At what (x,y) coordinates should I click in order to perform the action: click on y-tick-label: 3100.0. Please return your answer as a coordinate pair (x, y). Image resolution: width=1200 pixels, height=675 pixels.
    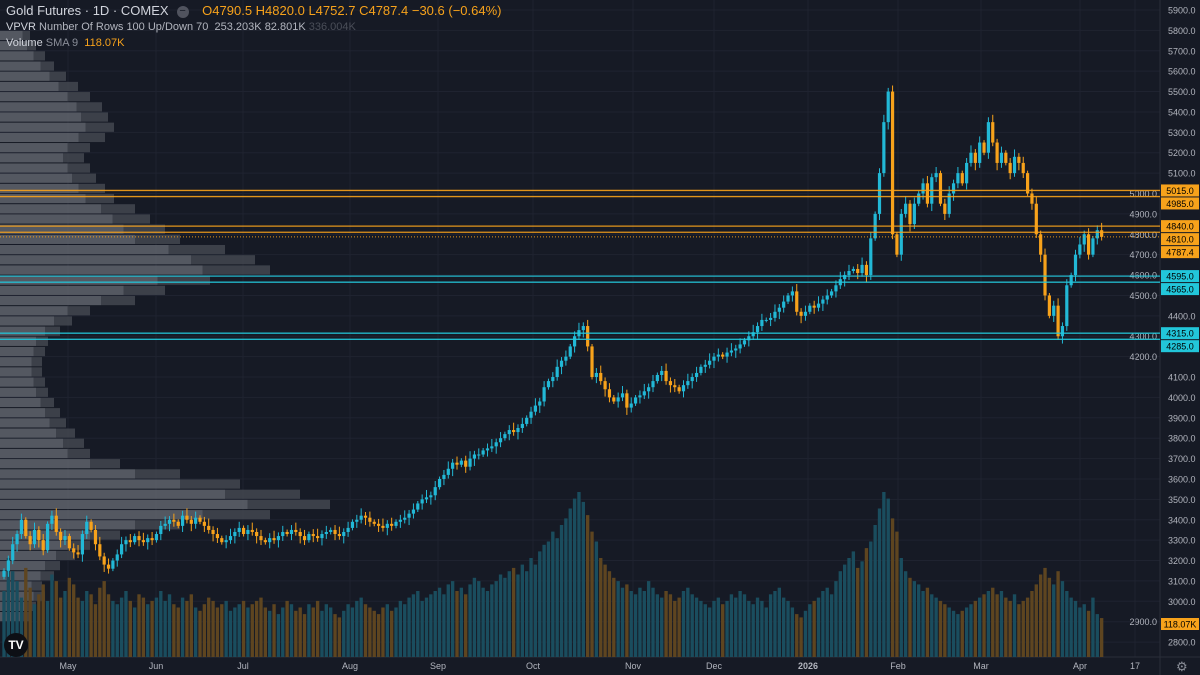
    Looking at the image, I should click on (1182, 581).